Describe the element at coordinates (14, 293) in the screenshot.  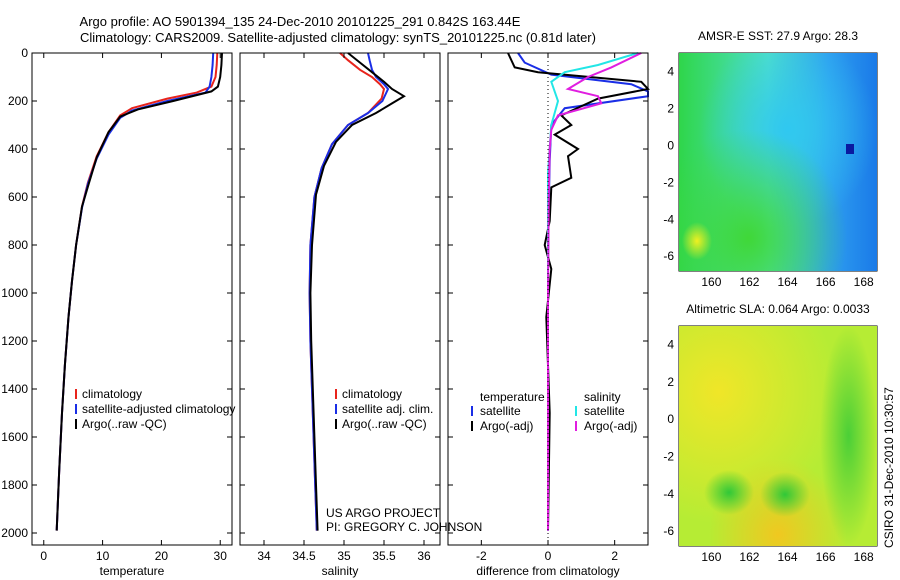
I see `y-tick-label: 1000` at that location.